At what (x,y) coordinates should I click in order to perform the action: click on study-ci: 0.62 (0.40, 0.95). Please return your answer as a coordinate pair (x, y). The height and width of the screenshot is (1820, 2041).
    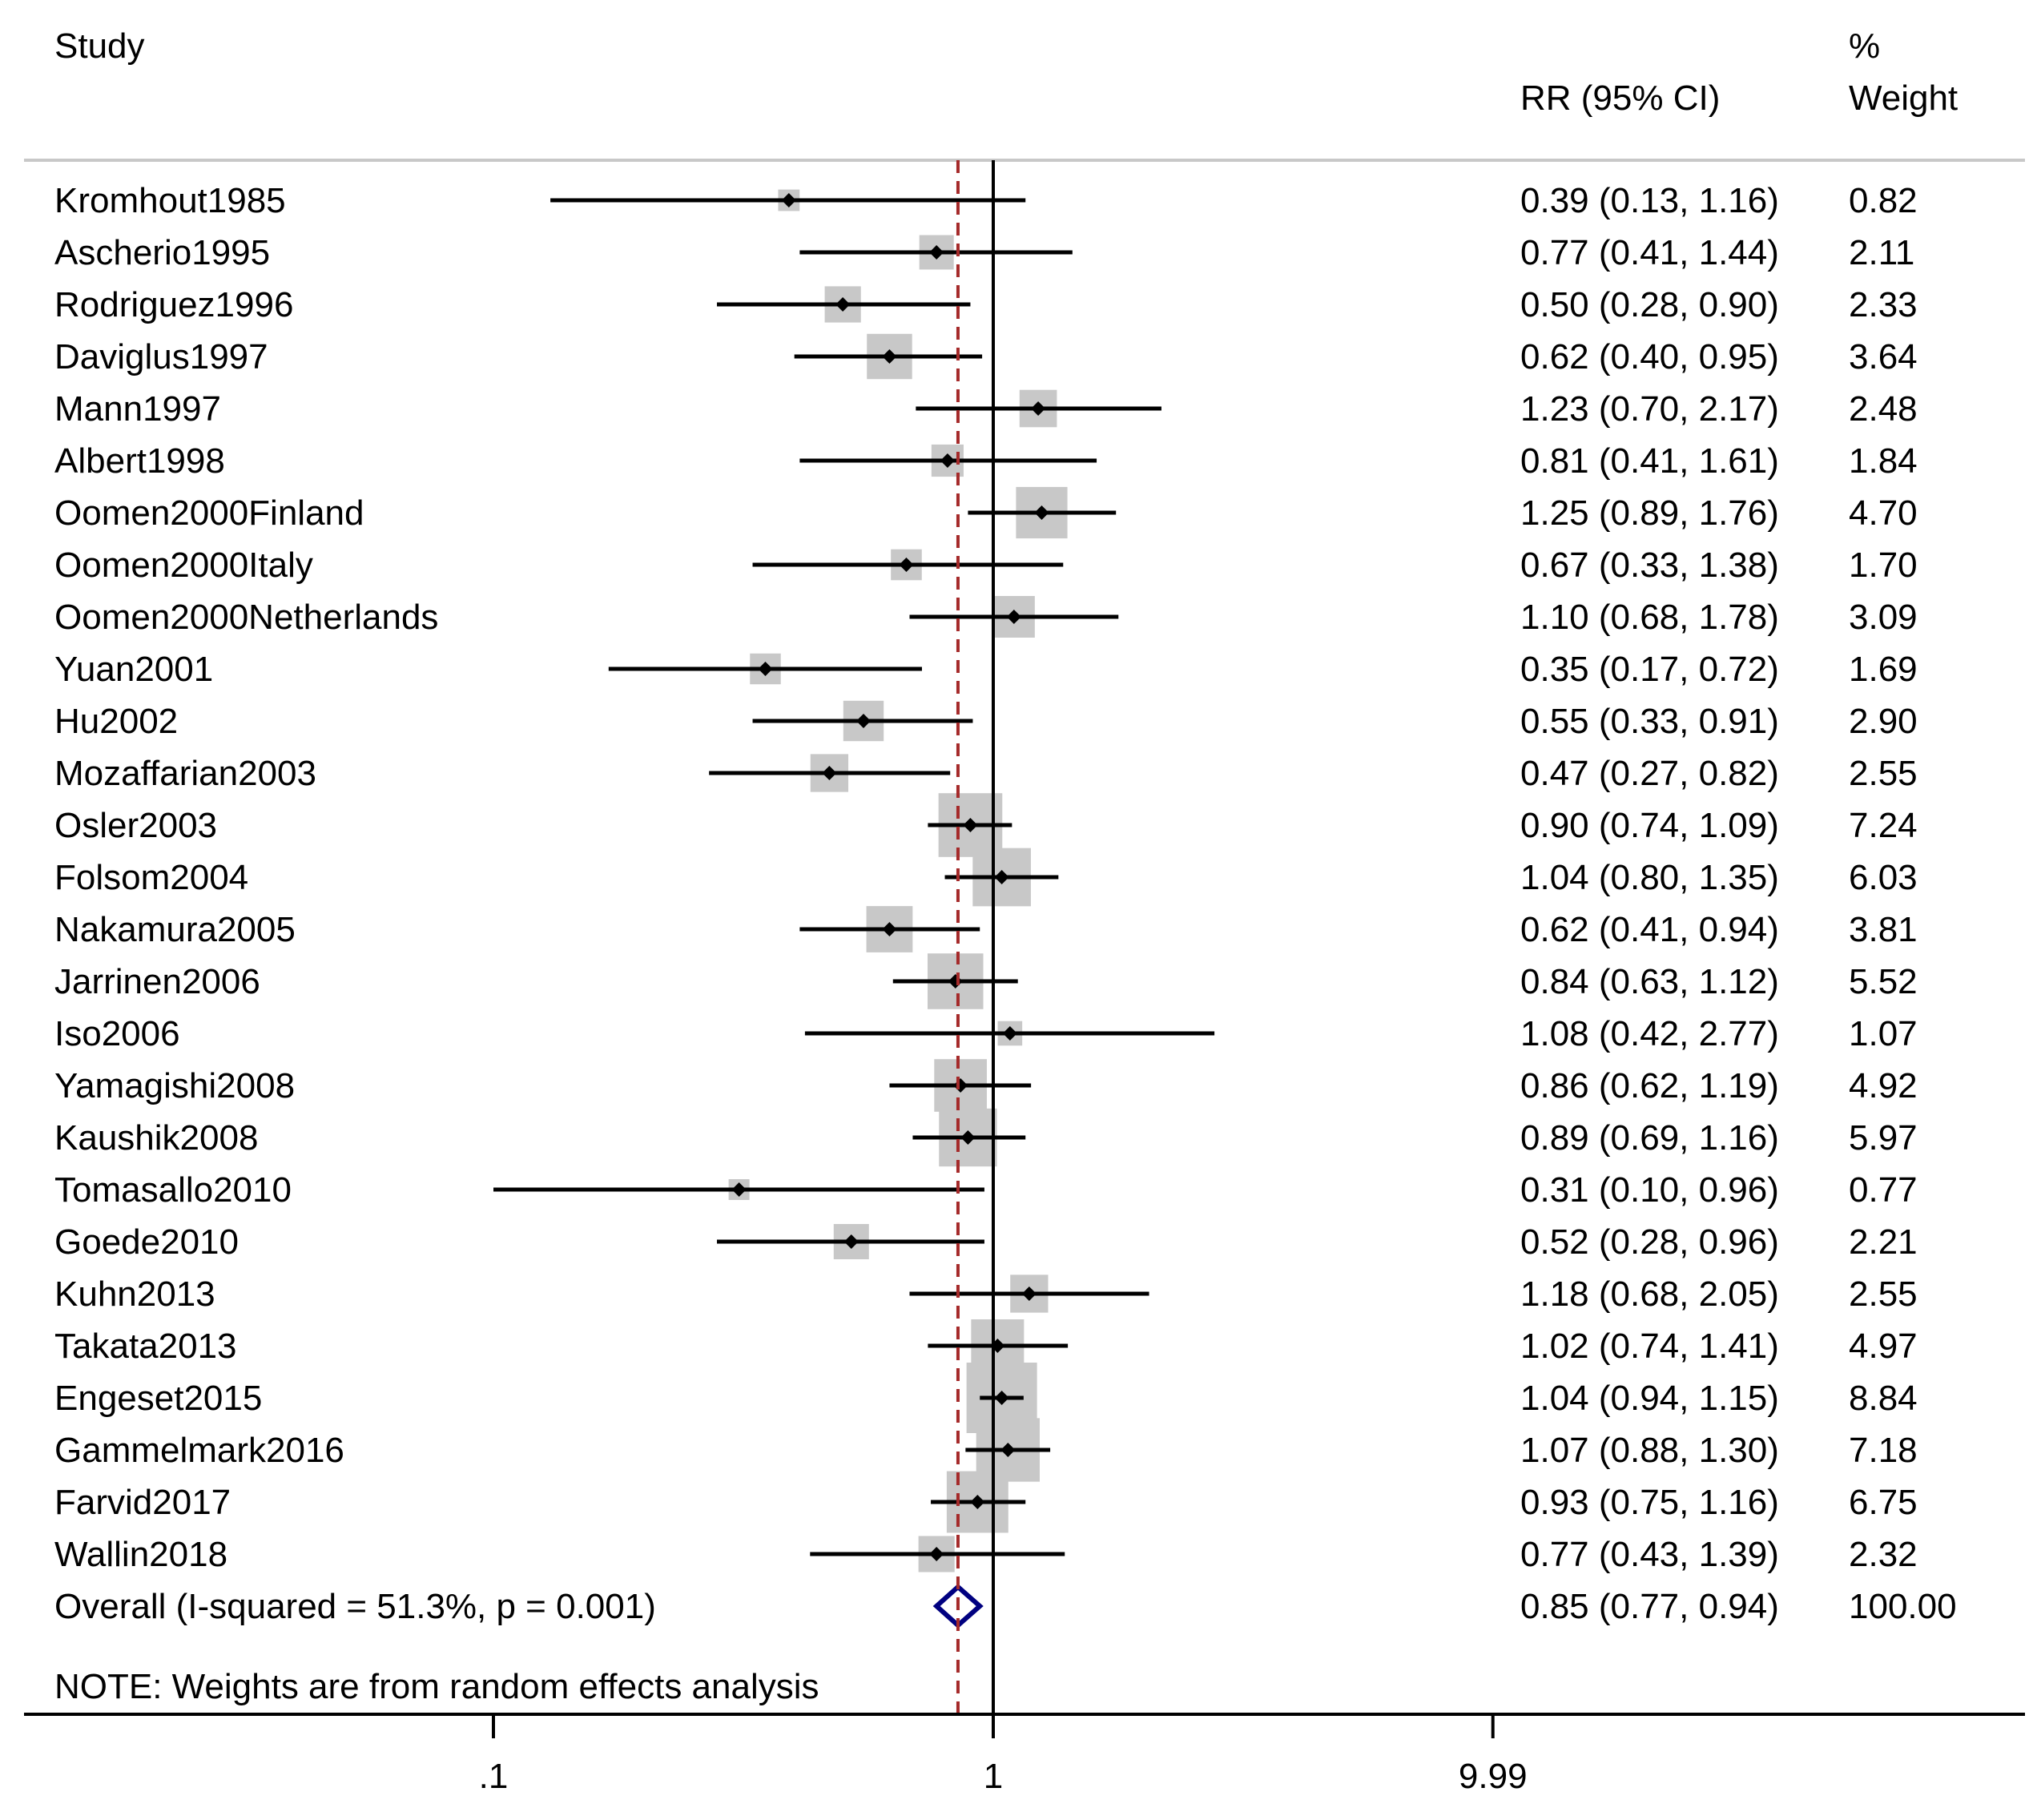
    Looking at the image, I should click on (1649, 356).